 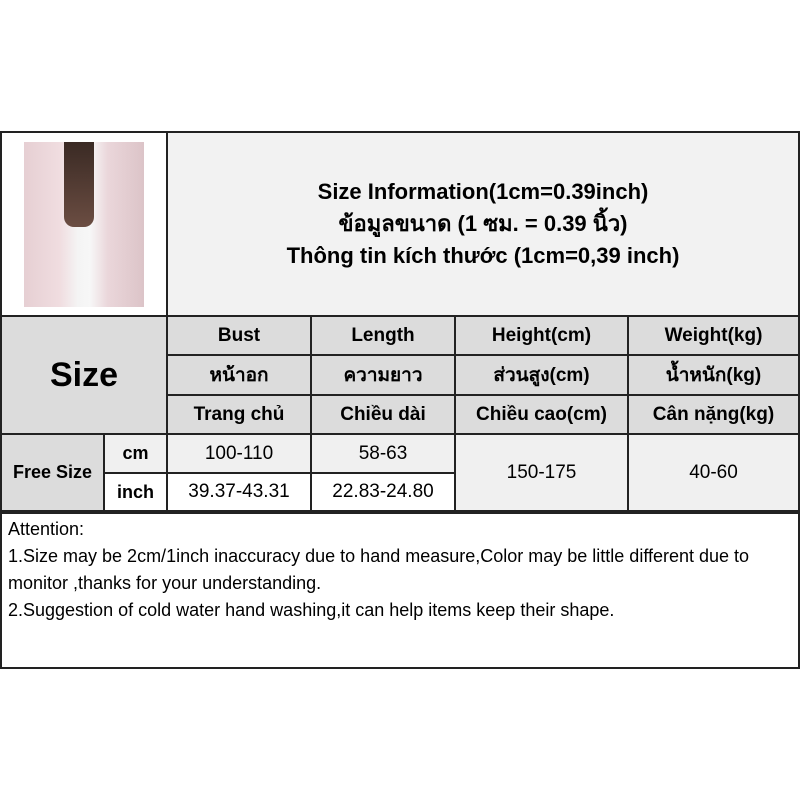 I want to click on size-header: Size, so click(x=84, y=375).